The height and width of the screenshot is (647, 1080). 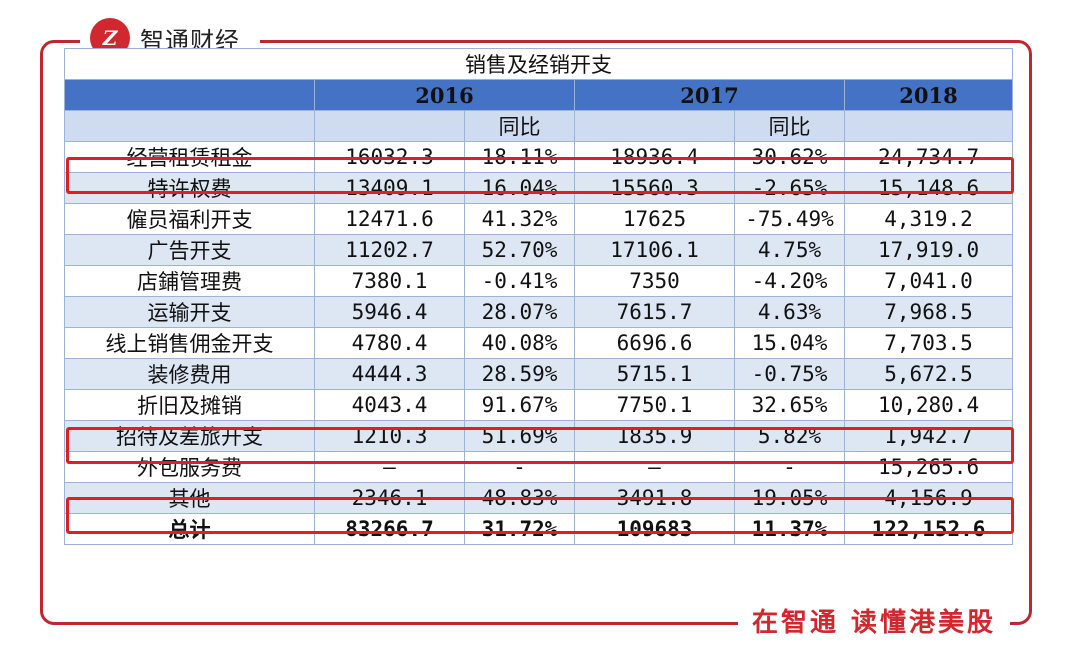 I want to click on value-2016: 11202.7, so click(x=389, y=250).